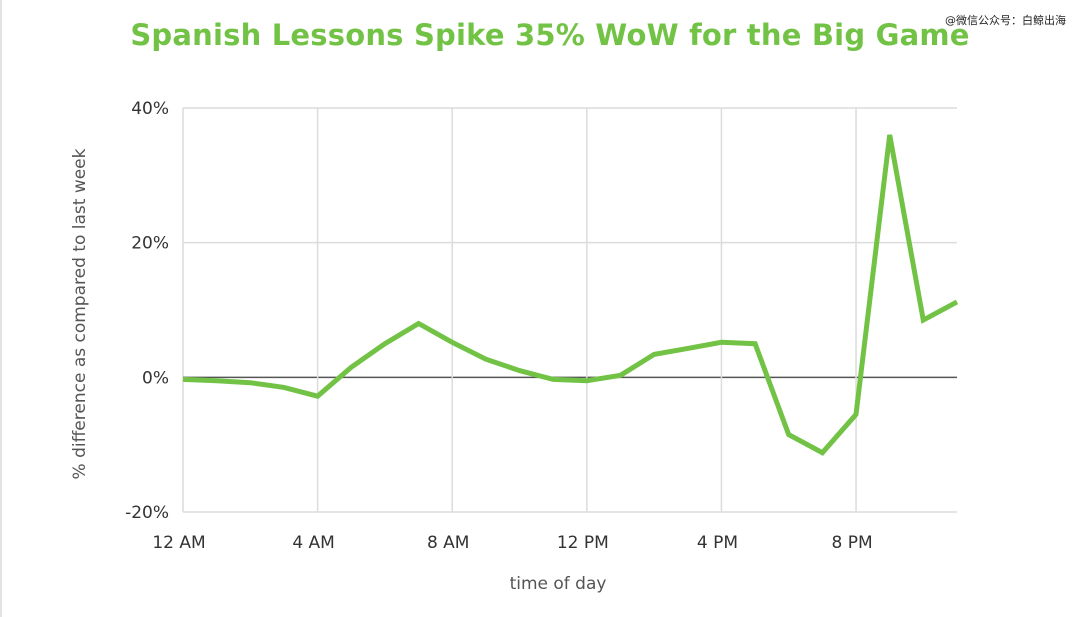  Describe the element at coordinates (851, 543) in the screenshot. I see `x-tick-label: 8 PM` at that location.